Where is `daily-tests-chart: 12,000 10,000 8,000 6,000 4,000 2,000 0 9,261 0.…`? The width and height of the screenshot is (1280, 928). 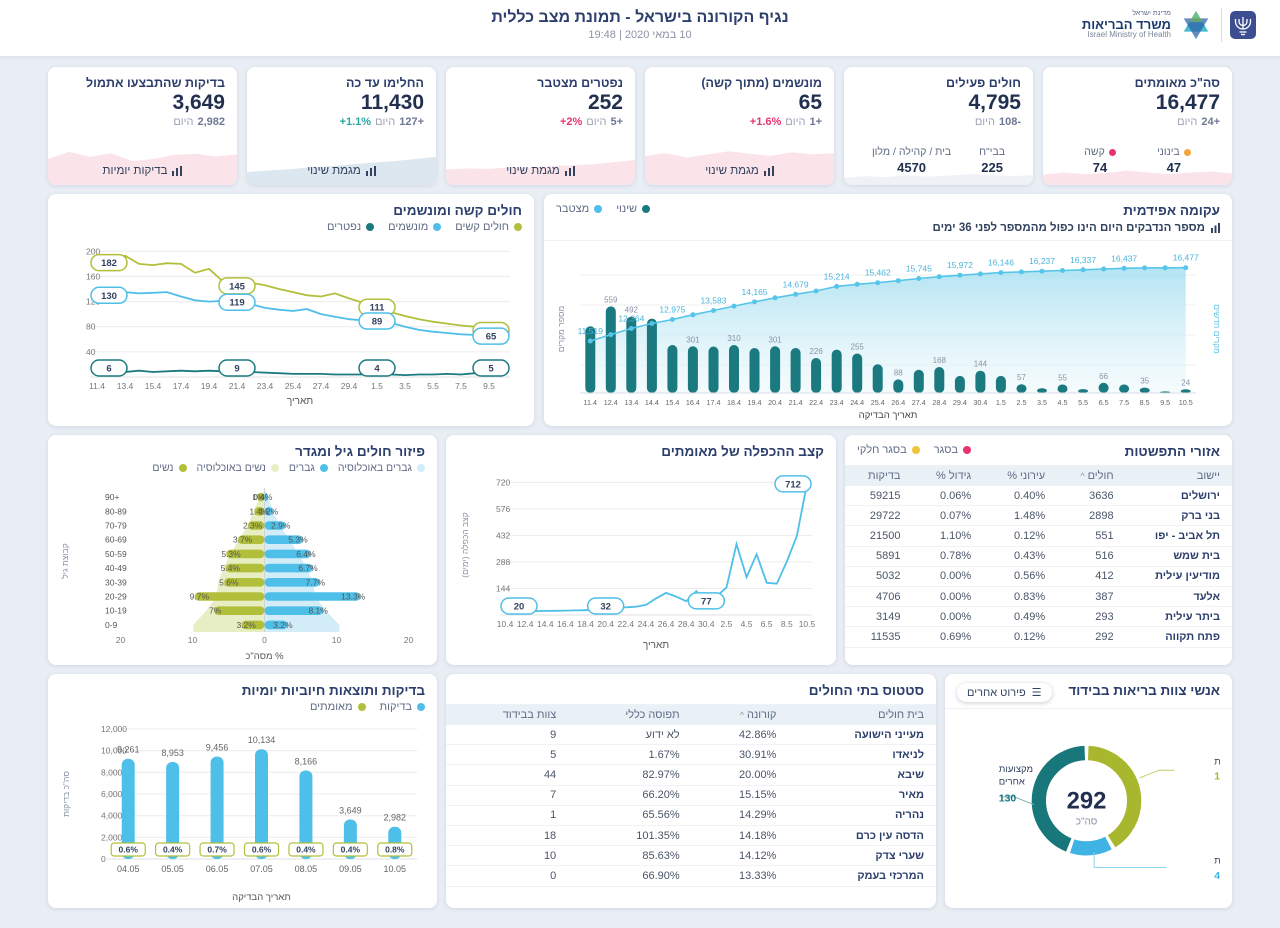 daily-tests-chart: 12,000 10,000 8,000 6,000 4,000 2,000 0 9,261 0.… is located at coordinates (242, 810).